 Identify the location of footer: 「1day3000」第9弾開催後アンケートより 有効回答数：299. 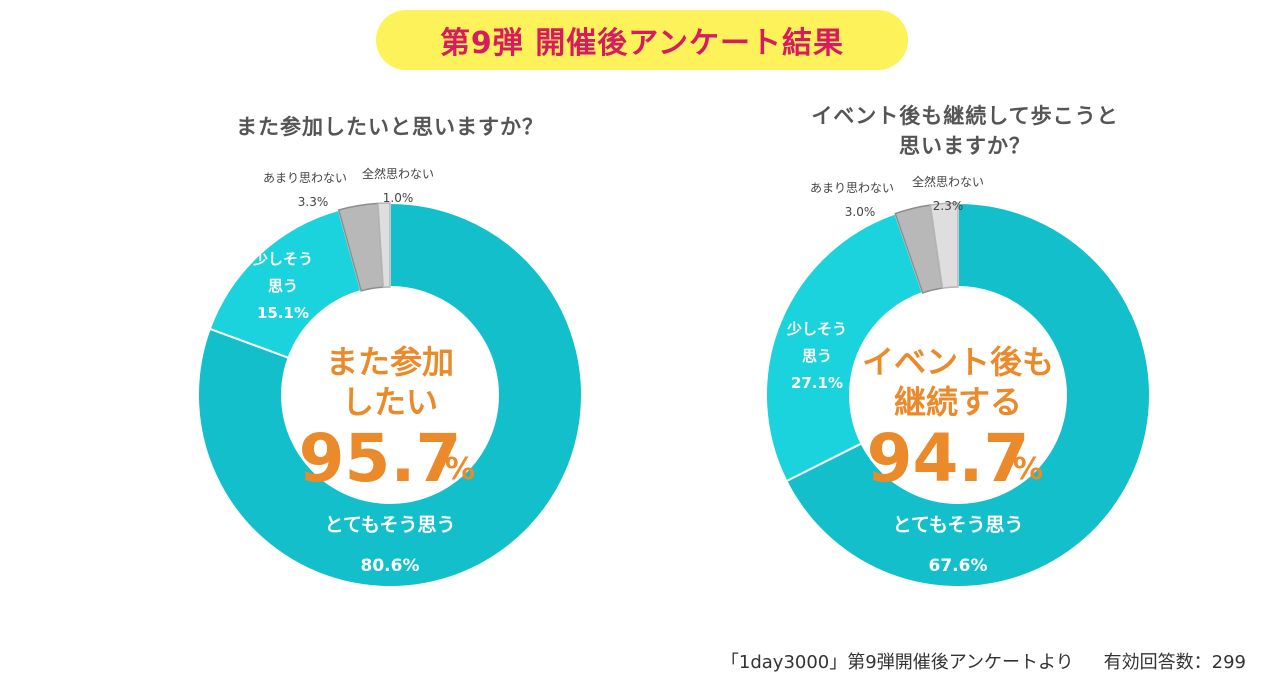
(983, 661).